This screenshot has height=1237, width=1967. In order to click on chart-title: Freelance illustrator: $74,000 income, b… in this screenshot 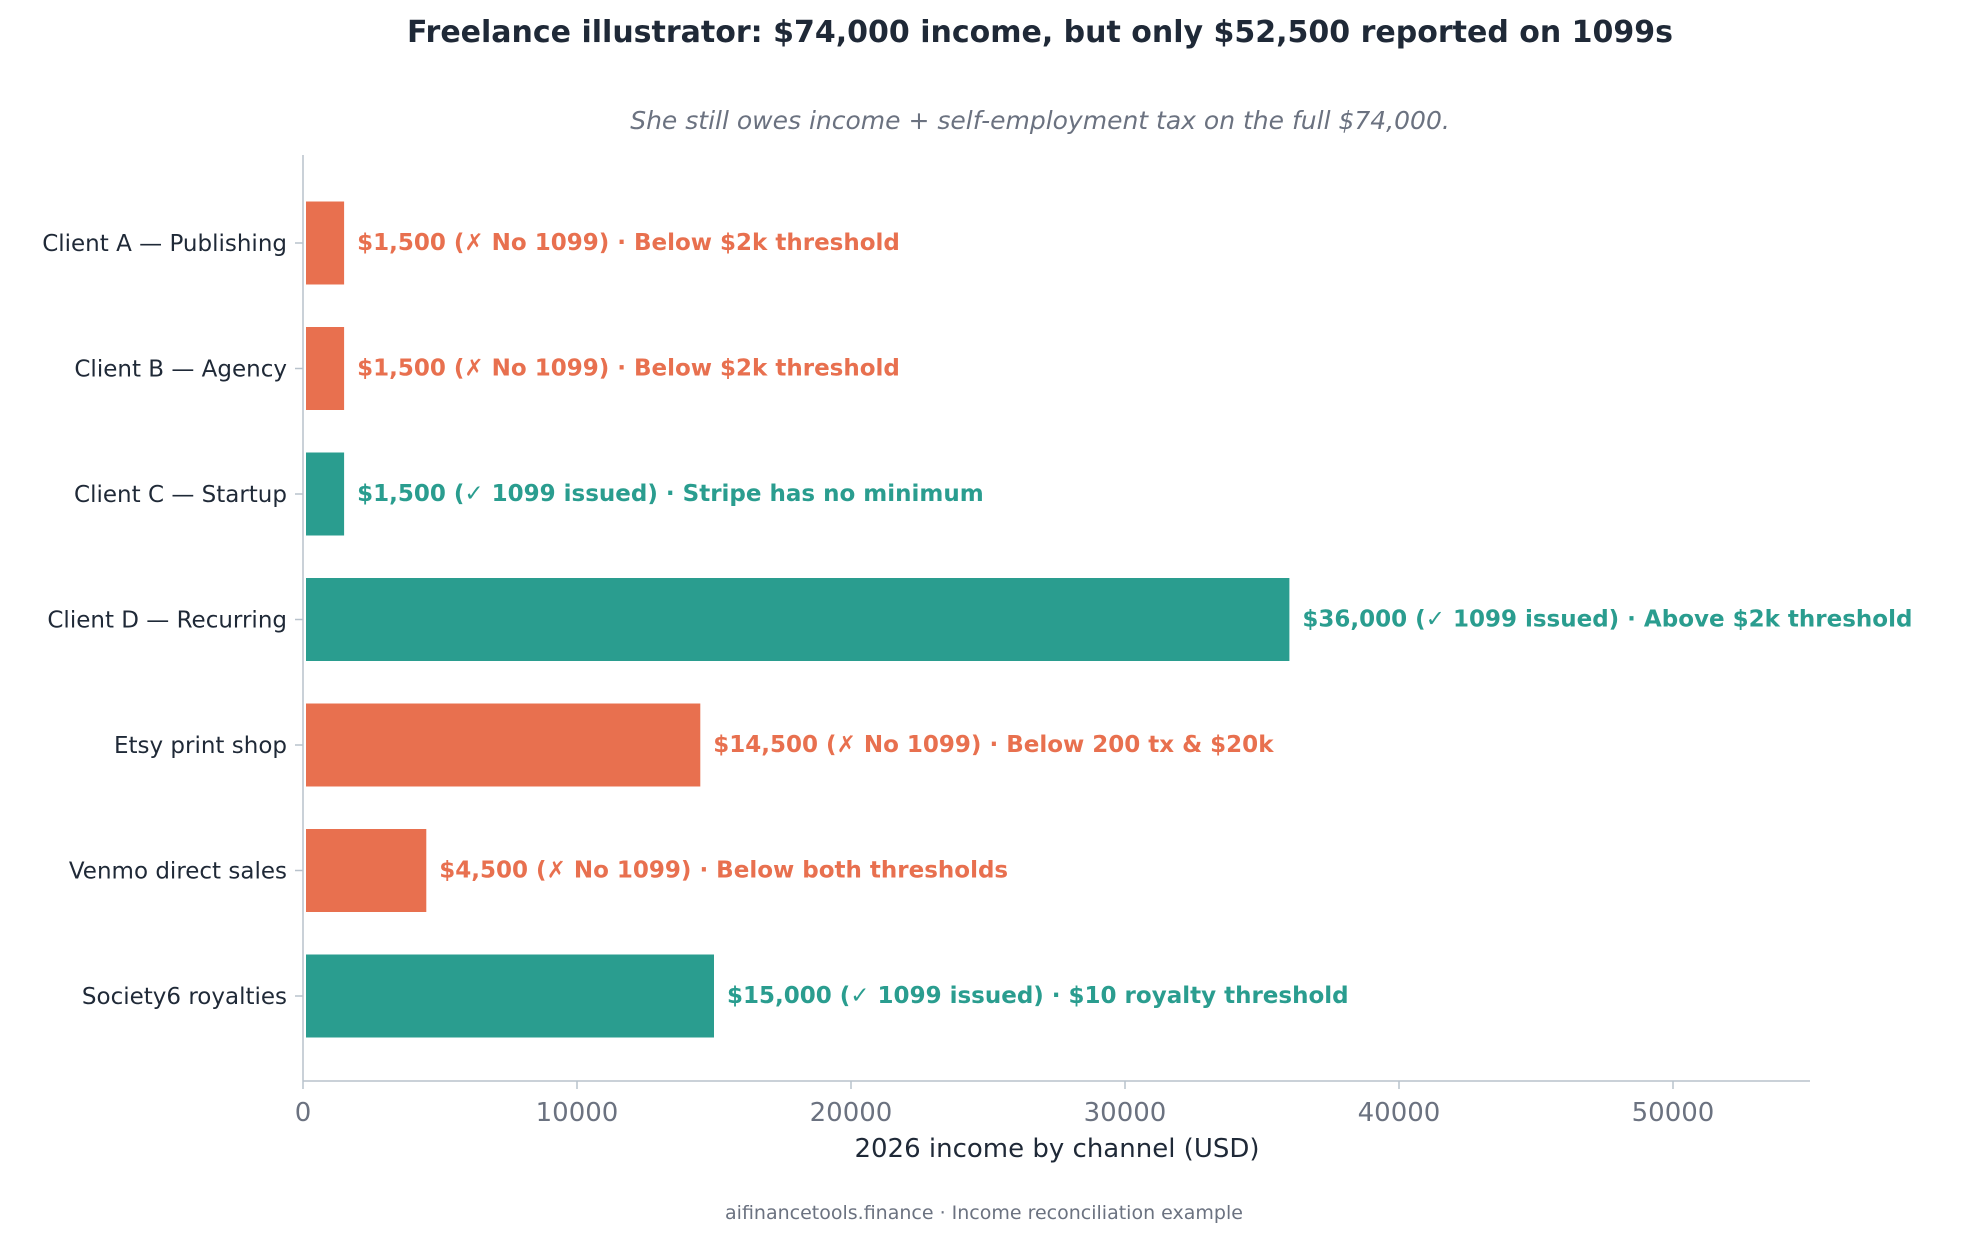, I will do `click(1040, 32)`.